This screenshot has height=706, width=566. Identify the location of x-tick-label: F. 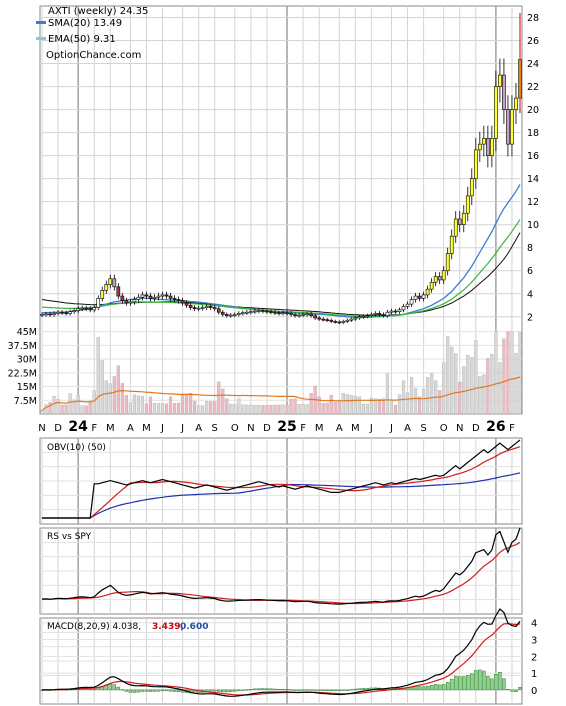
(512, 428).